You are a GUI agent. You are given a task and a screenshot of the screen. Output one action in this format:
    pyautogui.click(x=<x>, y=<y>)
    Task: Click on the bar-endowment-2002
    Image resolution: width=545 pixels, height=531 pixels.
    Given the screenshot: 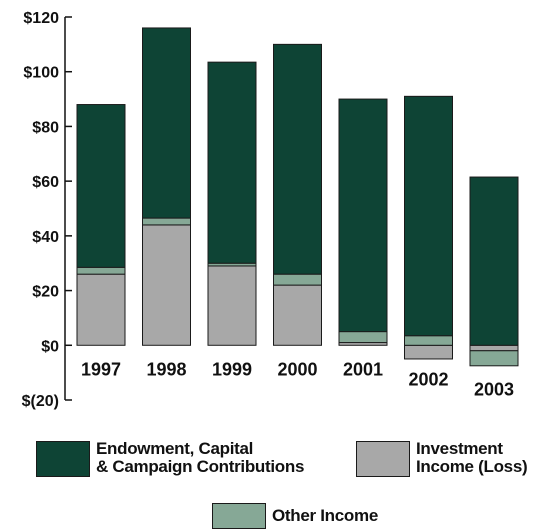 What is the action you would take?
    pyautogui.click(x=428, y=216)
    